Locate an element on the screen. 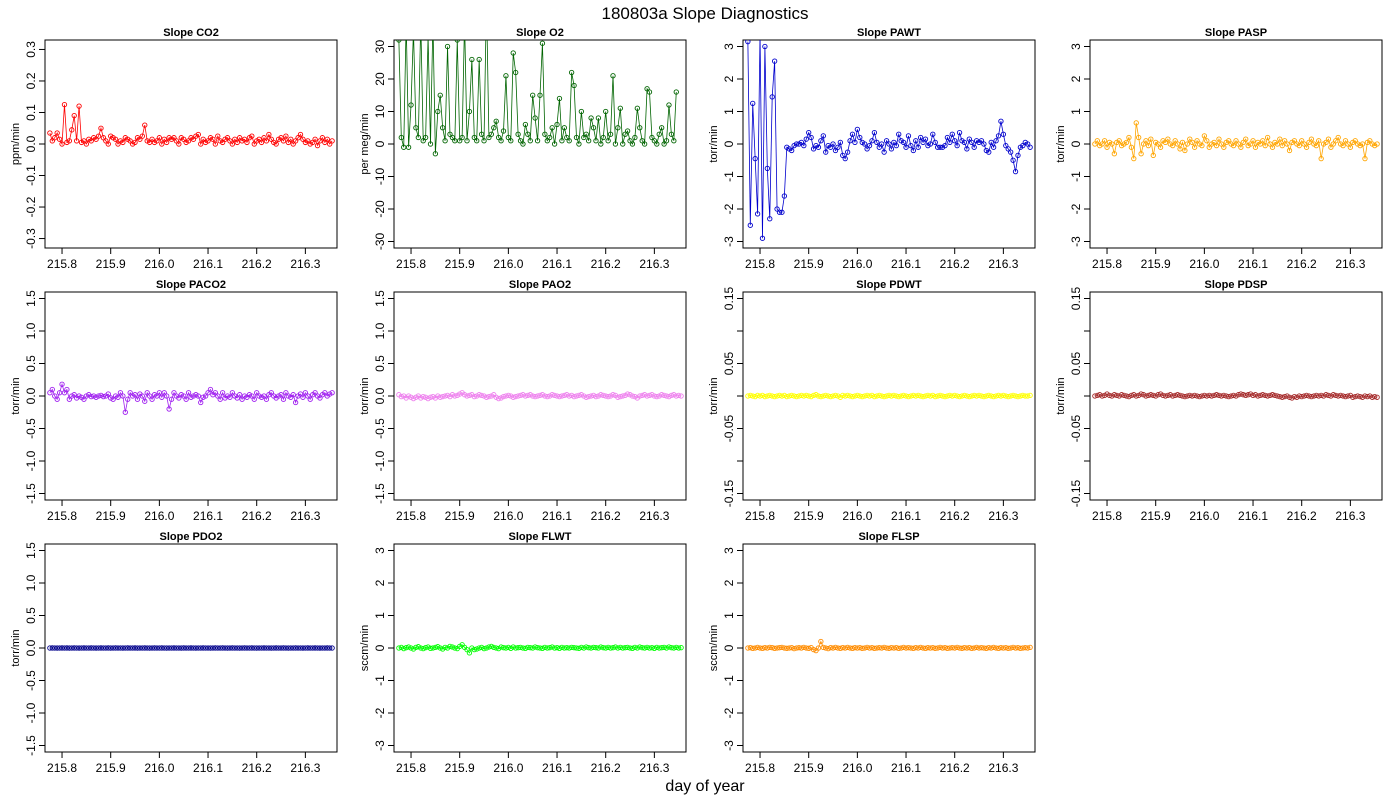  series-slope-paco2 is located at coordinates (191, 398).